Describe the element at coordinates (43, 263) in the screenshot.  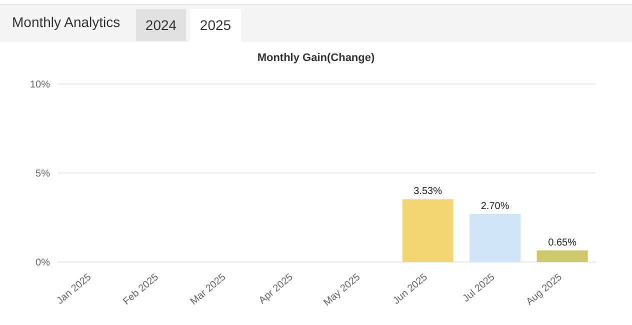
I see `y-tick-label: 0%` at that location.